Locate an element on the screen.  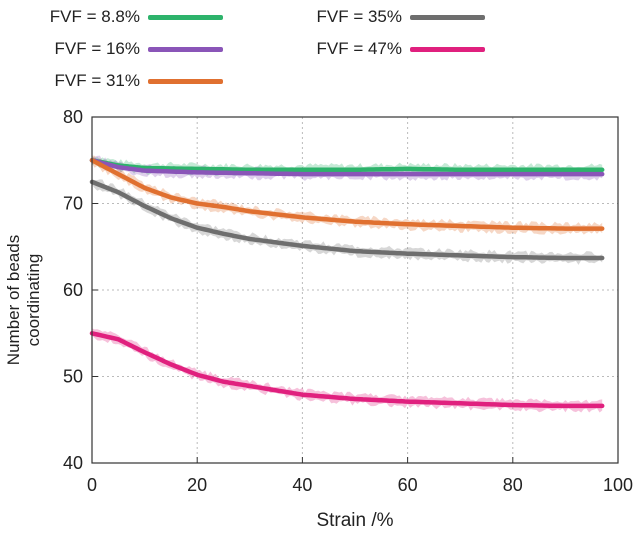
legend-item-fvf-8-8: FVF = 8.8% is located at coordinates (116, 17).